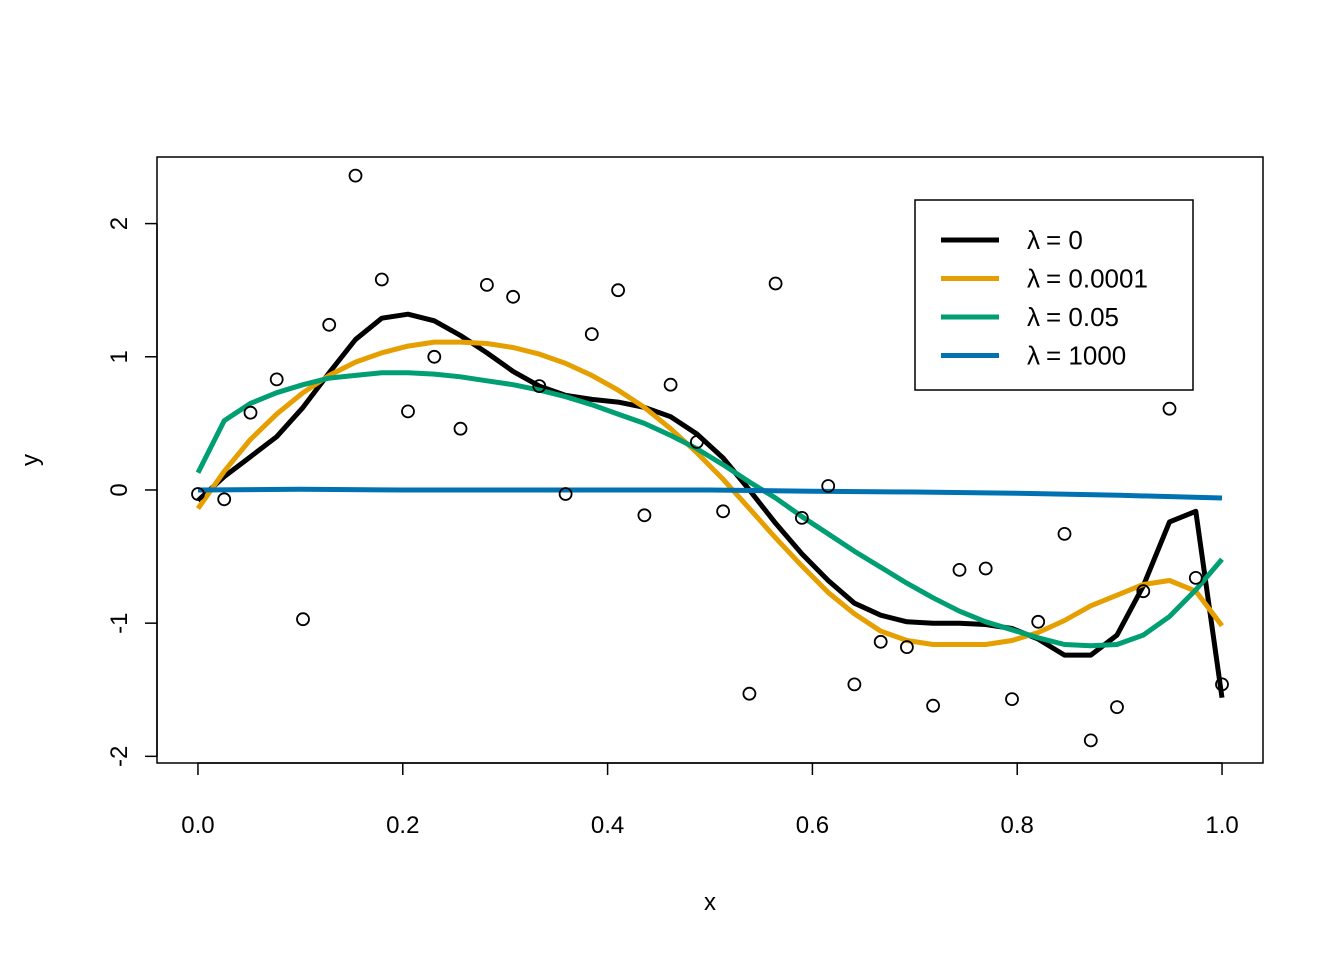 Image resolution: width=1344 pixels, height=960 pixels. Describe the element at coordinates (1064, 240) in the screenshot. I see `legend-label: = 0` at that location.